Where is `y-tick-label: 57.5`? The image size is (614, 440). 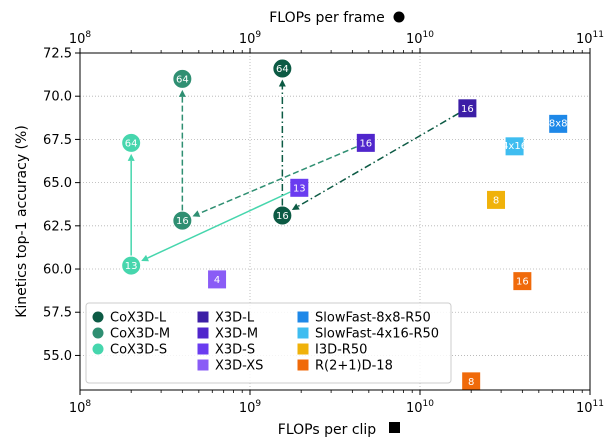 y-tick-label: 57.5 is located at coordinates (57, 313).